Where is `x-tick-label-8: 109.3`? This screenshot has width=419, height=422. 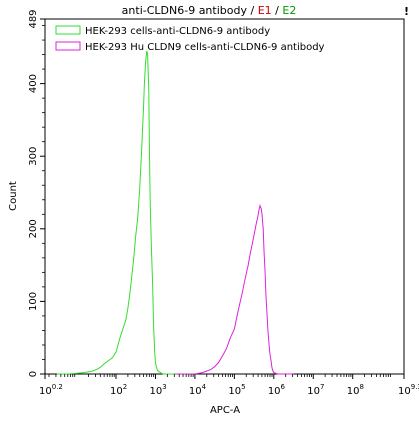 x-tick-label-8: 109.3 is located at coordinates (408, 390).